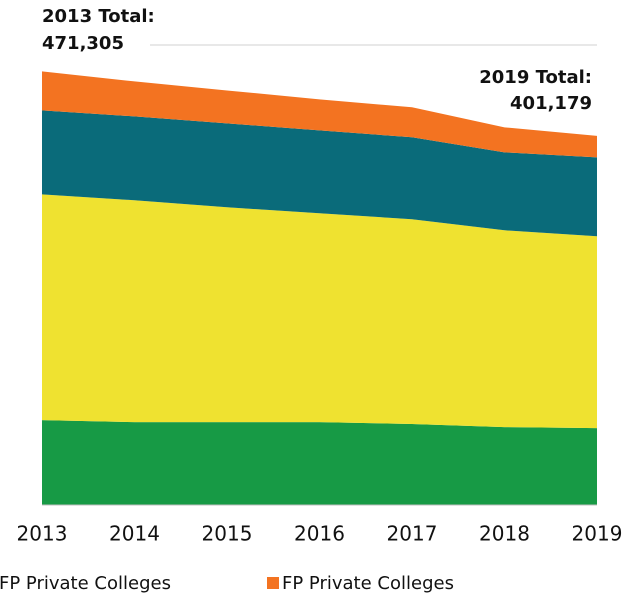 The image size is (639, 606). What do you see at coordinates (319, 534) in the screenshot?
I see `x-tick-label: 2016` at bounding box center [319, 534].